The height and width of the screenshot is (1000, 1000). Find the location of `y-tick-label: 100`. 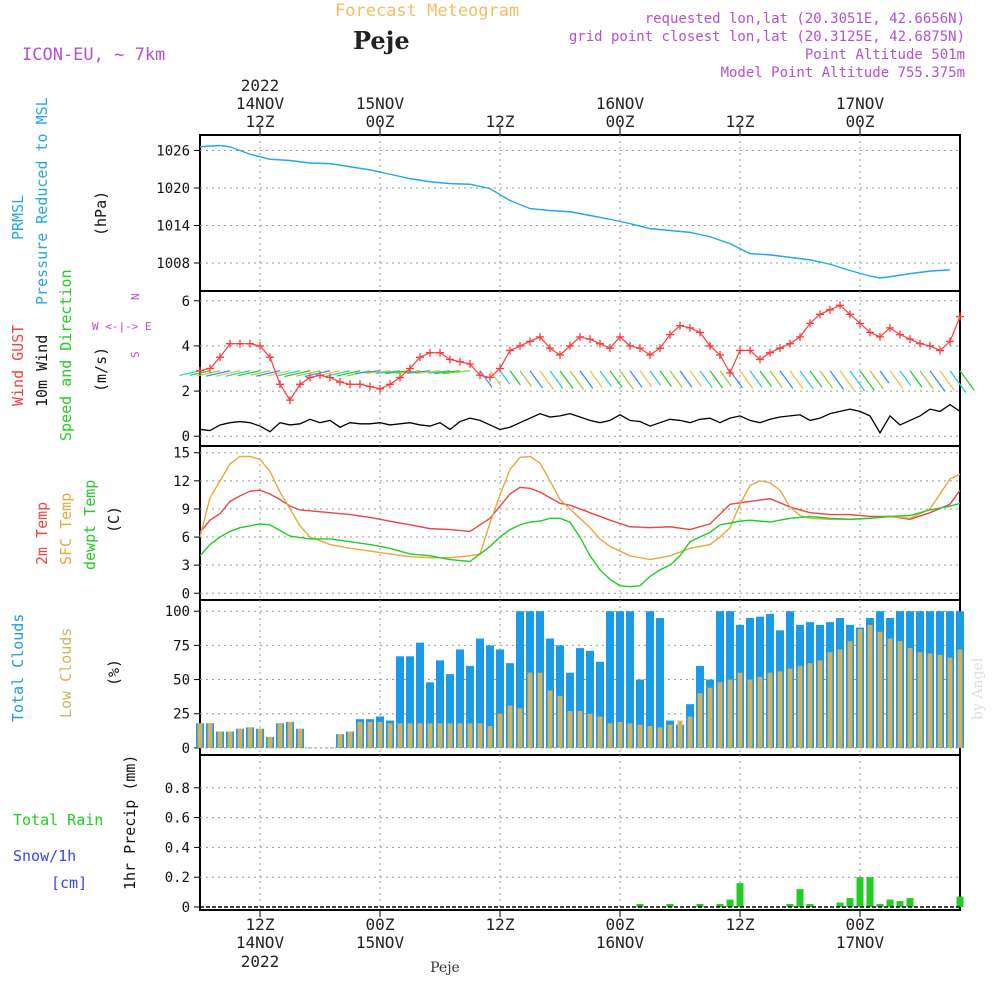

y-tick-label: 100 is located at coordinates (177, 612).